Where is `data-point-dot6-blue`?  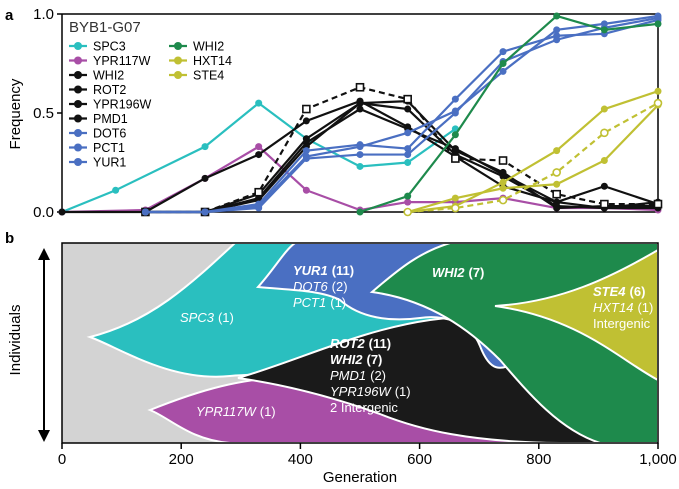
data-point-dot6-blue is located at coordinates (503, 52).